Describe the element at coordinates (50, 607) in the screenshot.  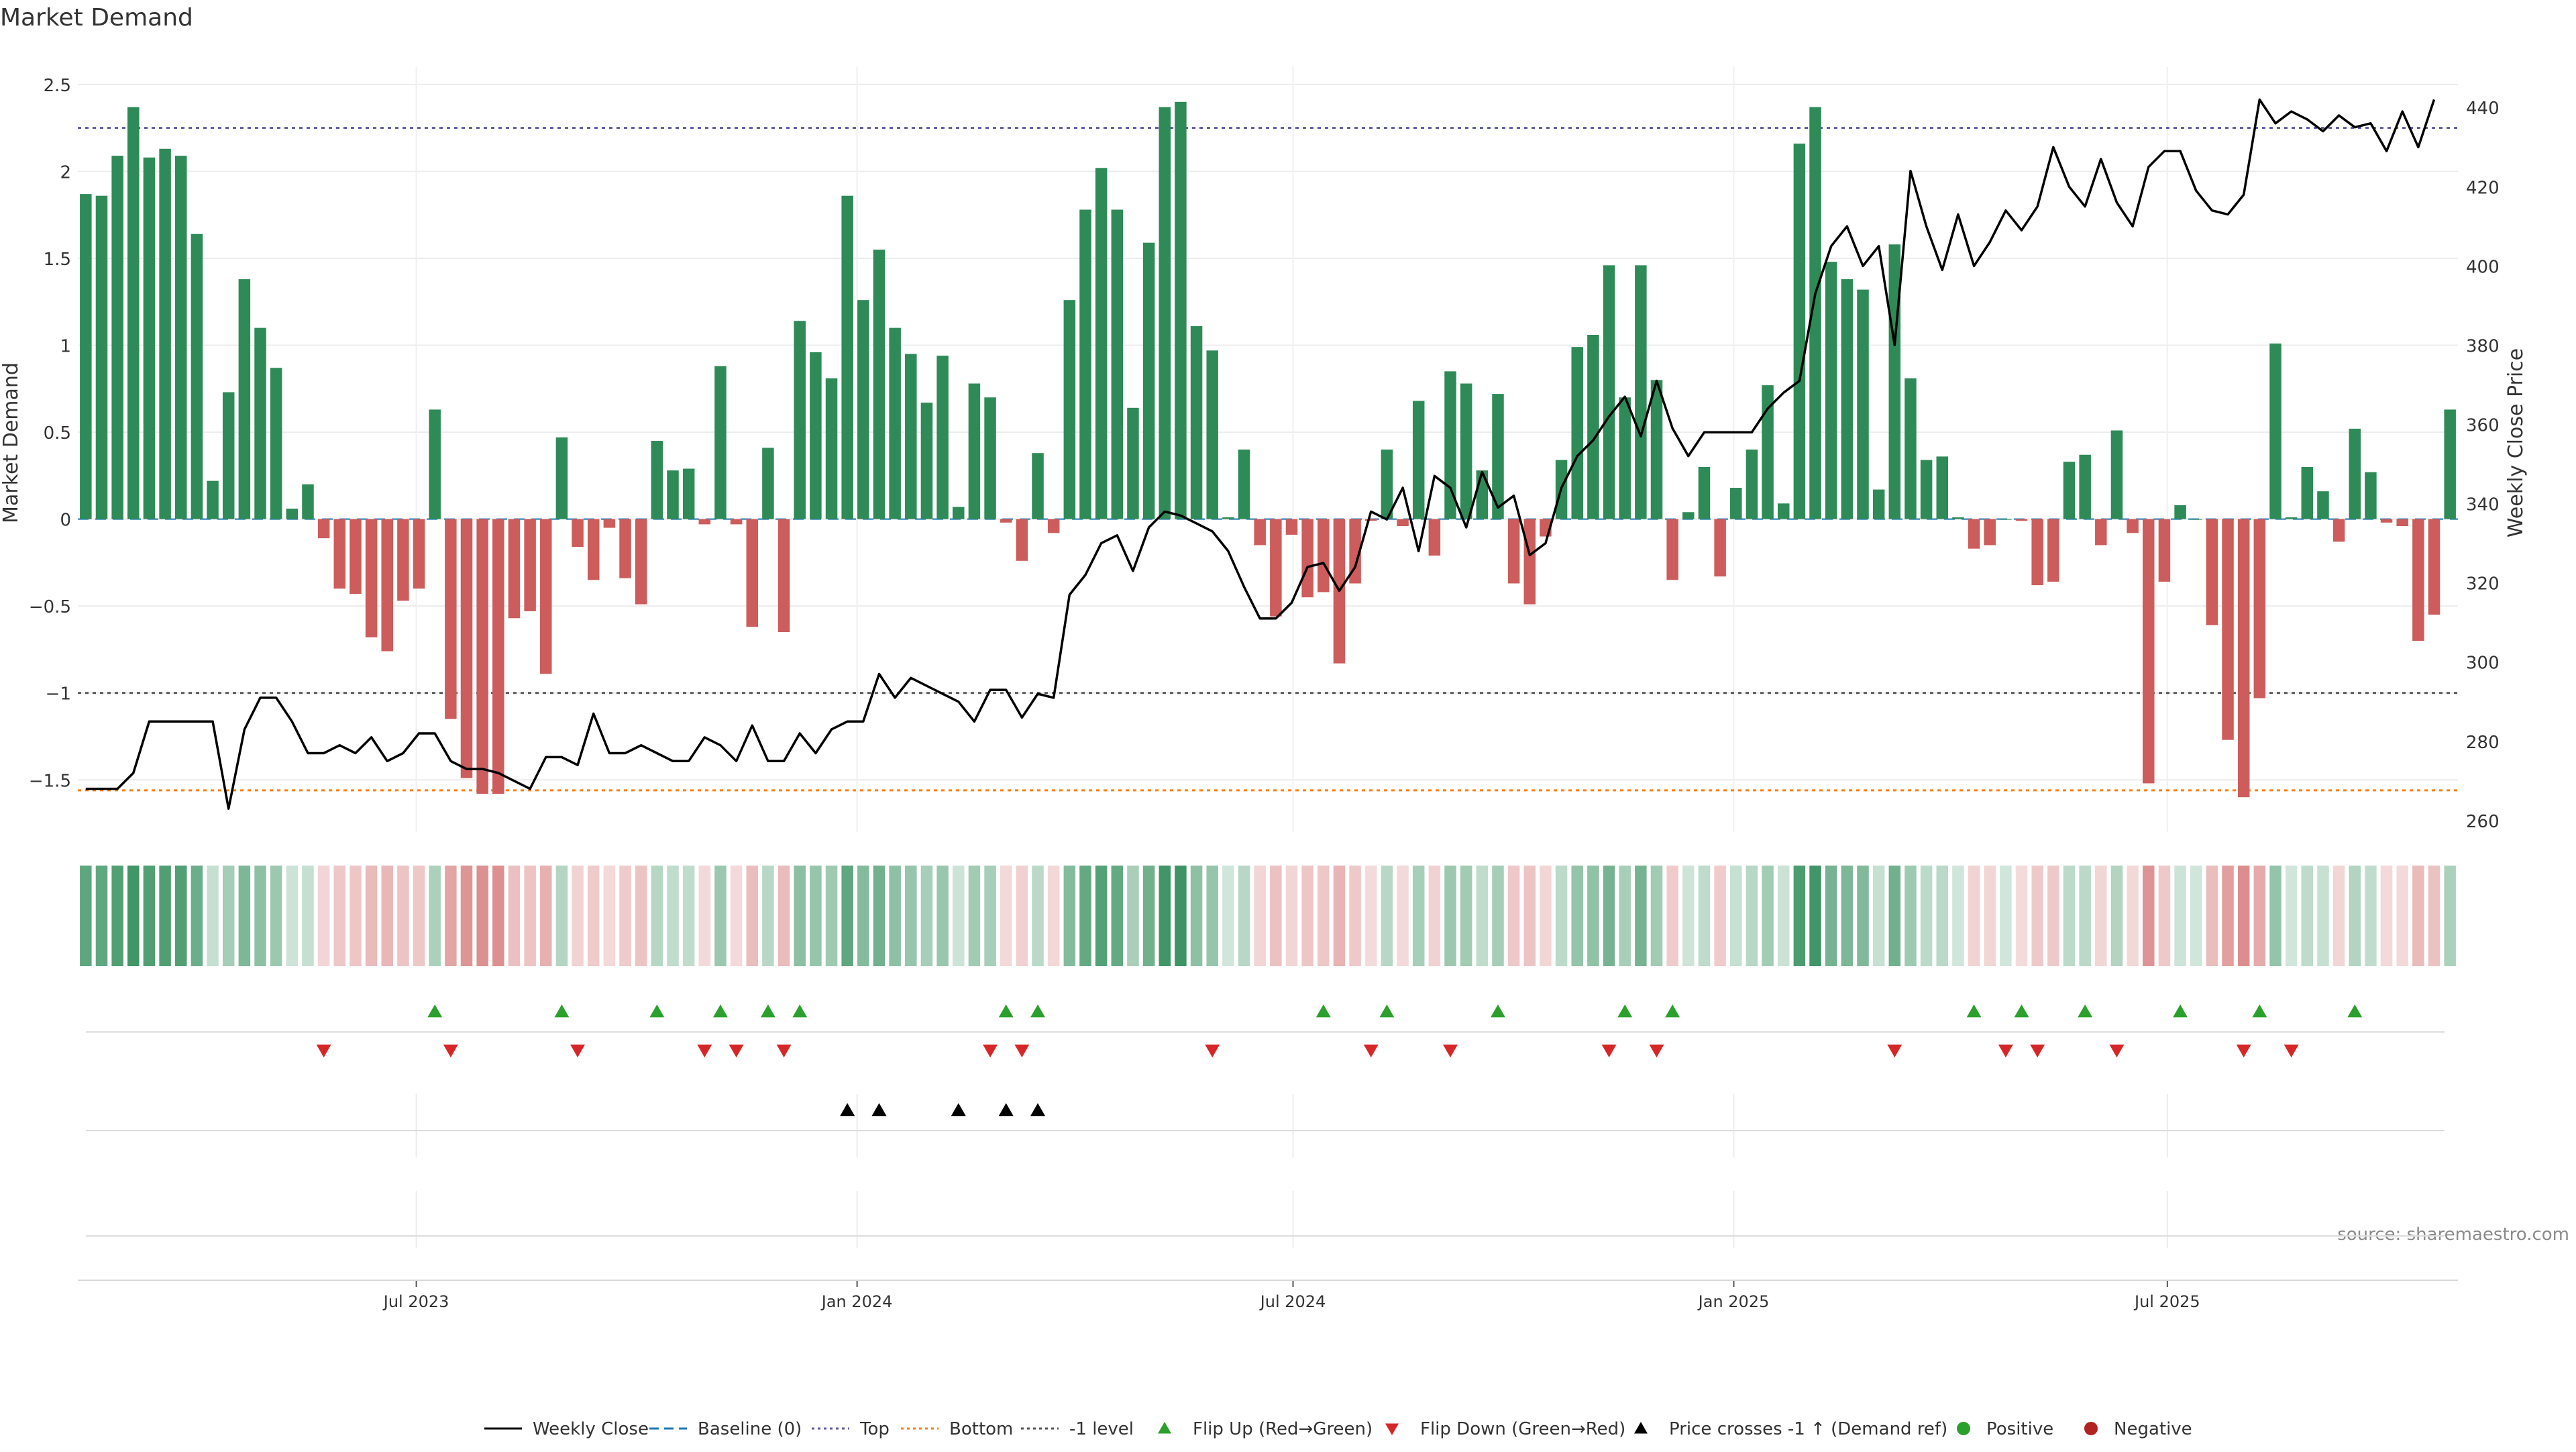
I see `y-tick-label: −0.5` at that location.